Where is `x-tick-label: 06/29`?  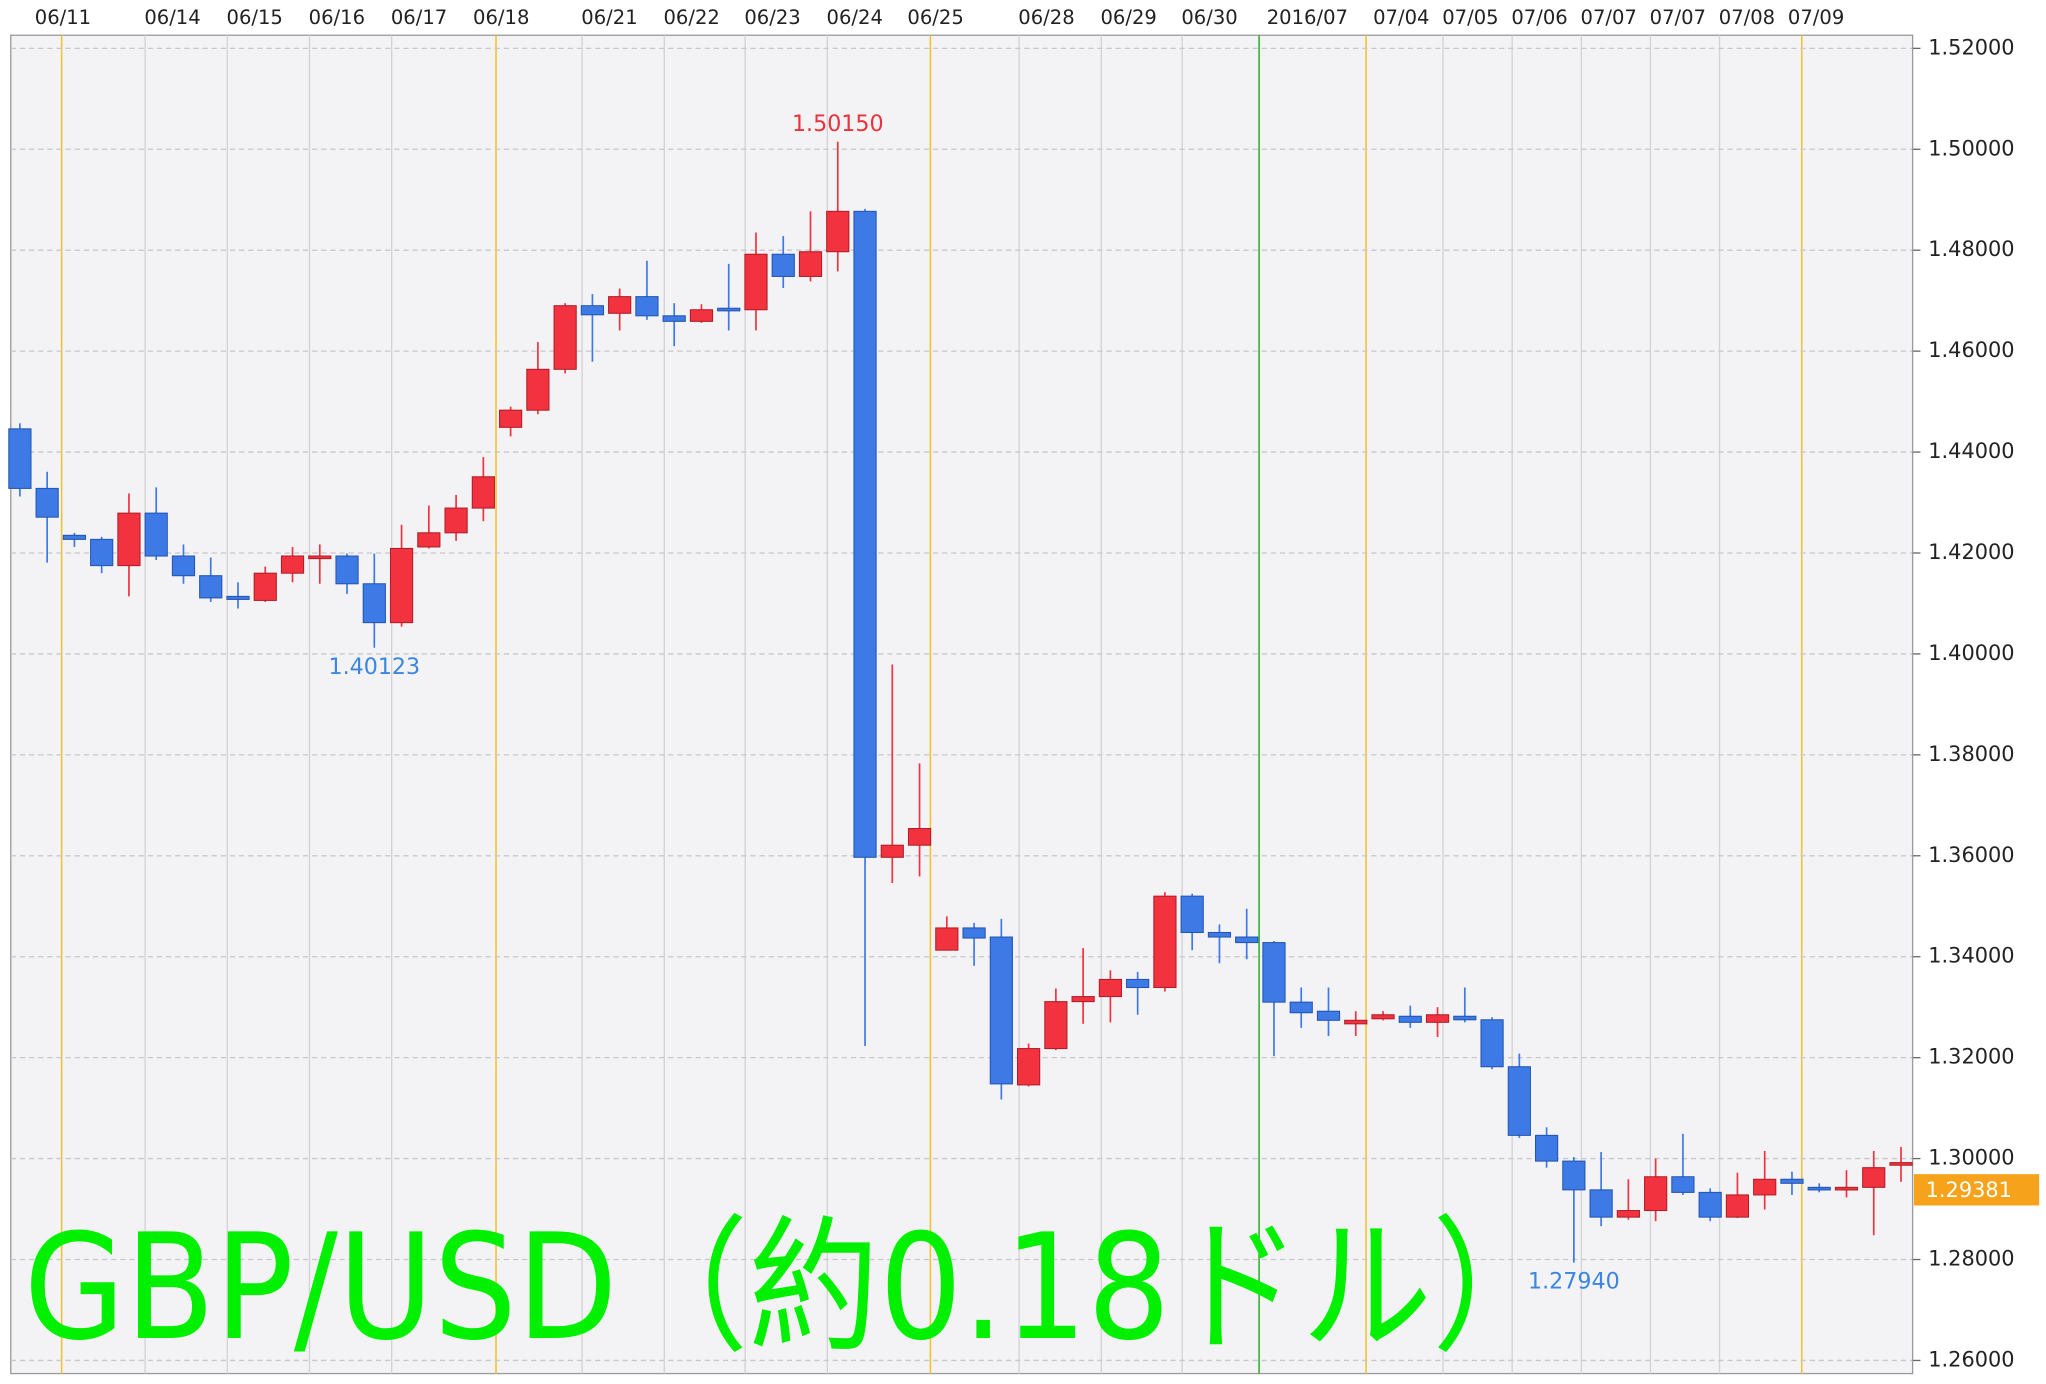 x-tick-label: 06/29 is located at coordinates (1128, 17).